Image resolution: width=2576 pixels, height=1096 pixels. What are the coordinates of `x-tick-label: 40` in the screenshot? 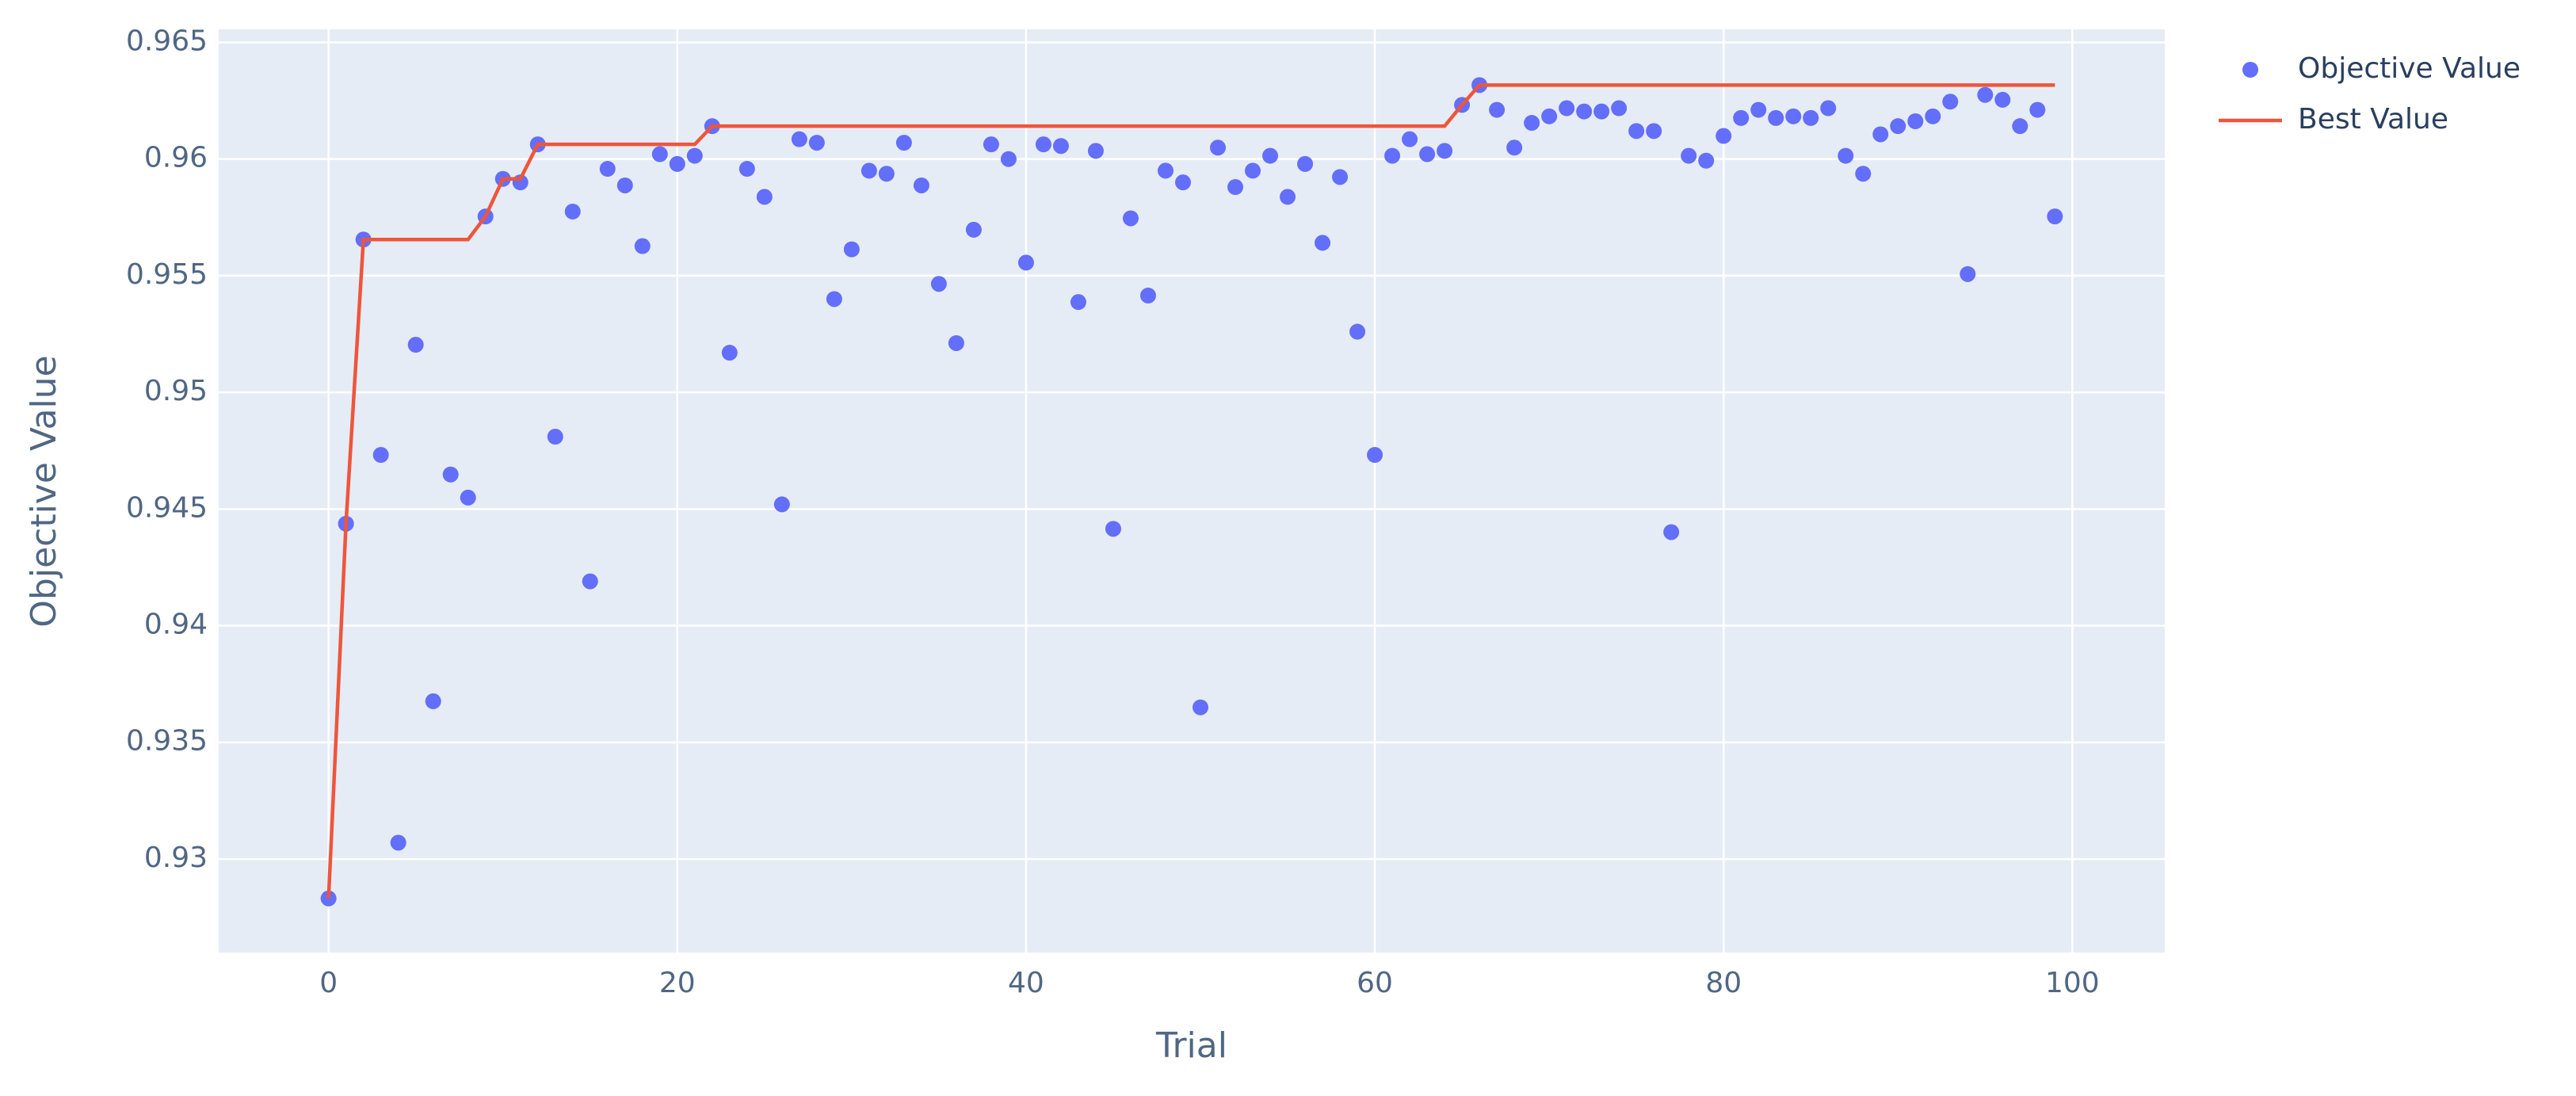 It's located at (1026, 983).